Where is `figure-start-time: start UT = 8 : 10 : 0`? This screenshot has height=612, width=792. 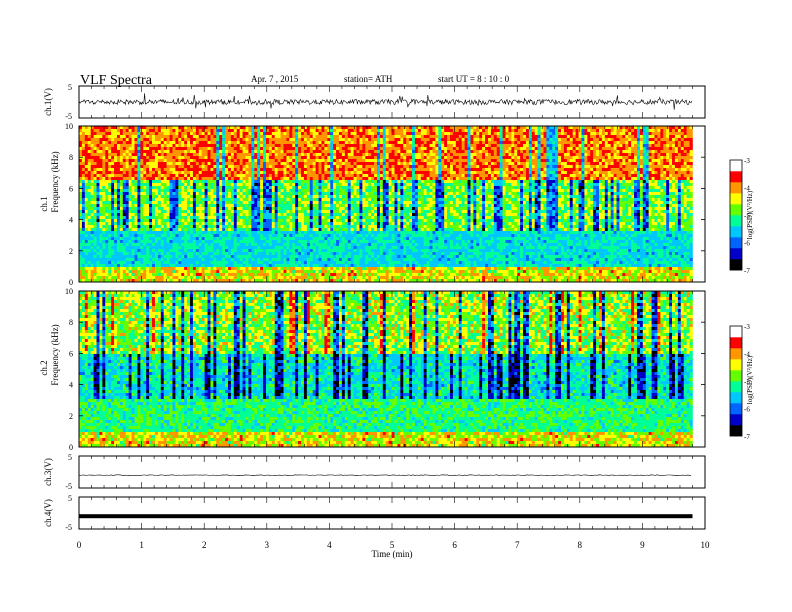
figure-start-time: start UT = 8 : 10 : 0 is located at coordinates (474, 79).